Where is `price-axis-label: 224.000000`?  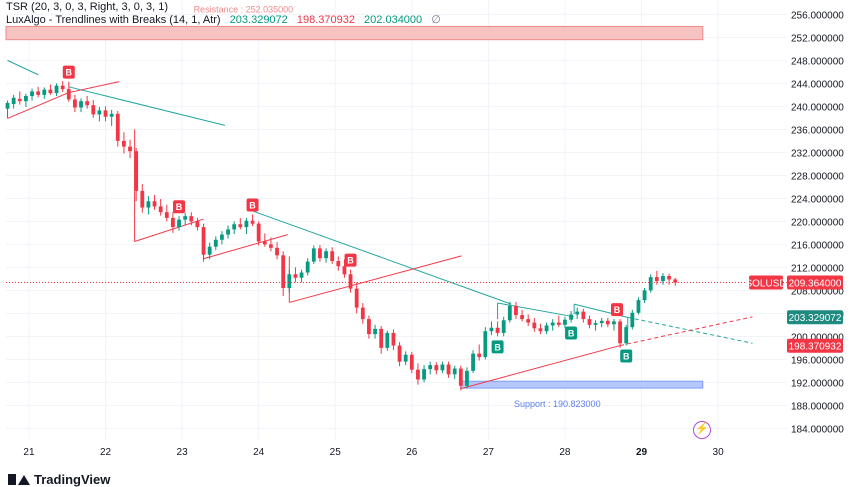
price-axis-label: 224.000000 is located at coordinates (817, 199).